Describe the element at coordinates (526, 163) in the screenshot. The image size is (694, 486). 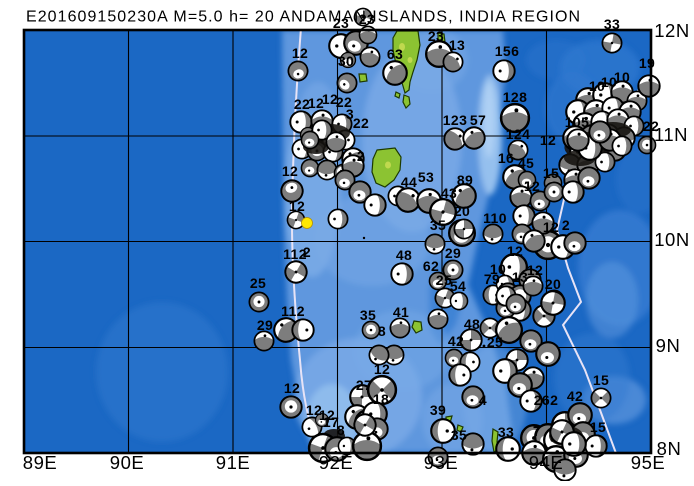
I see `svg-text: 45` at that location.